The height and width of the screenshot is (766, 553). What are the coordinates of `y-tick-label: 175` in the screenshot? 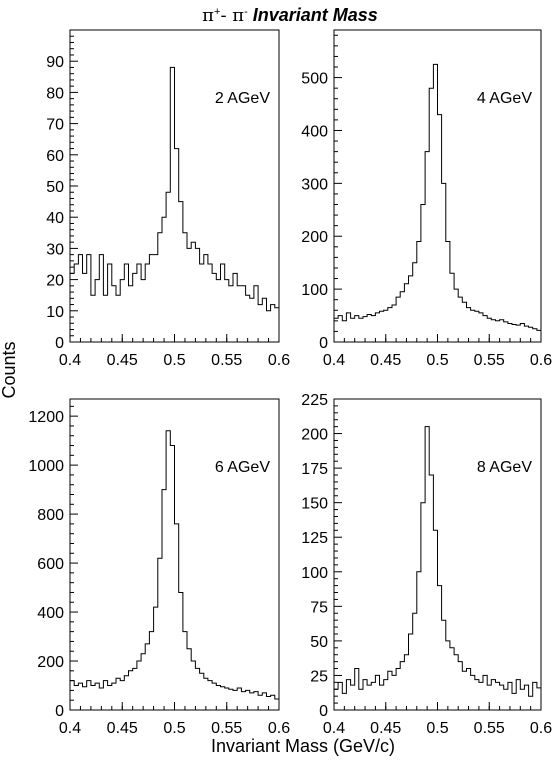 It's located at (314, 469).